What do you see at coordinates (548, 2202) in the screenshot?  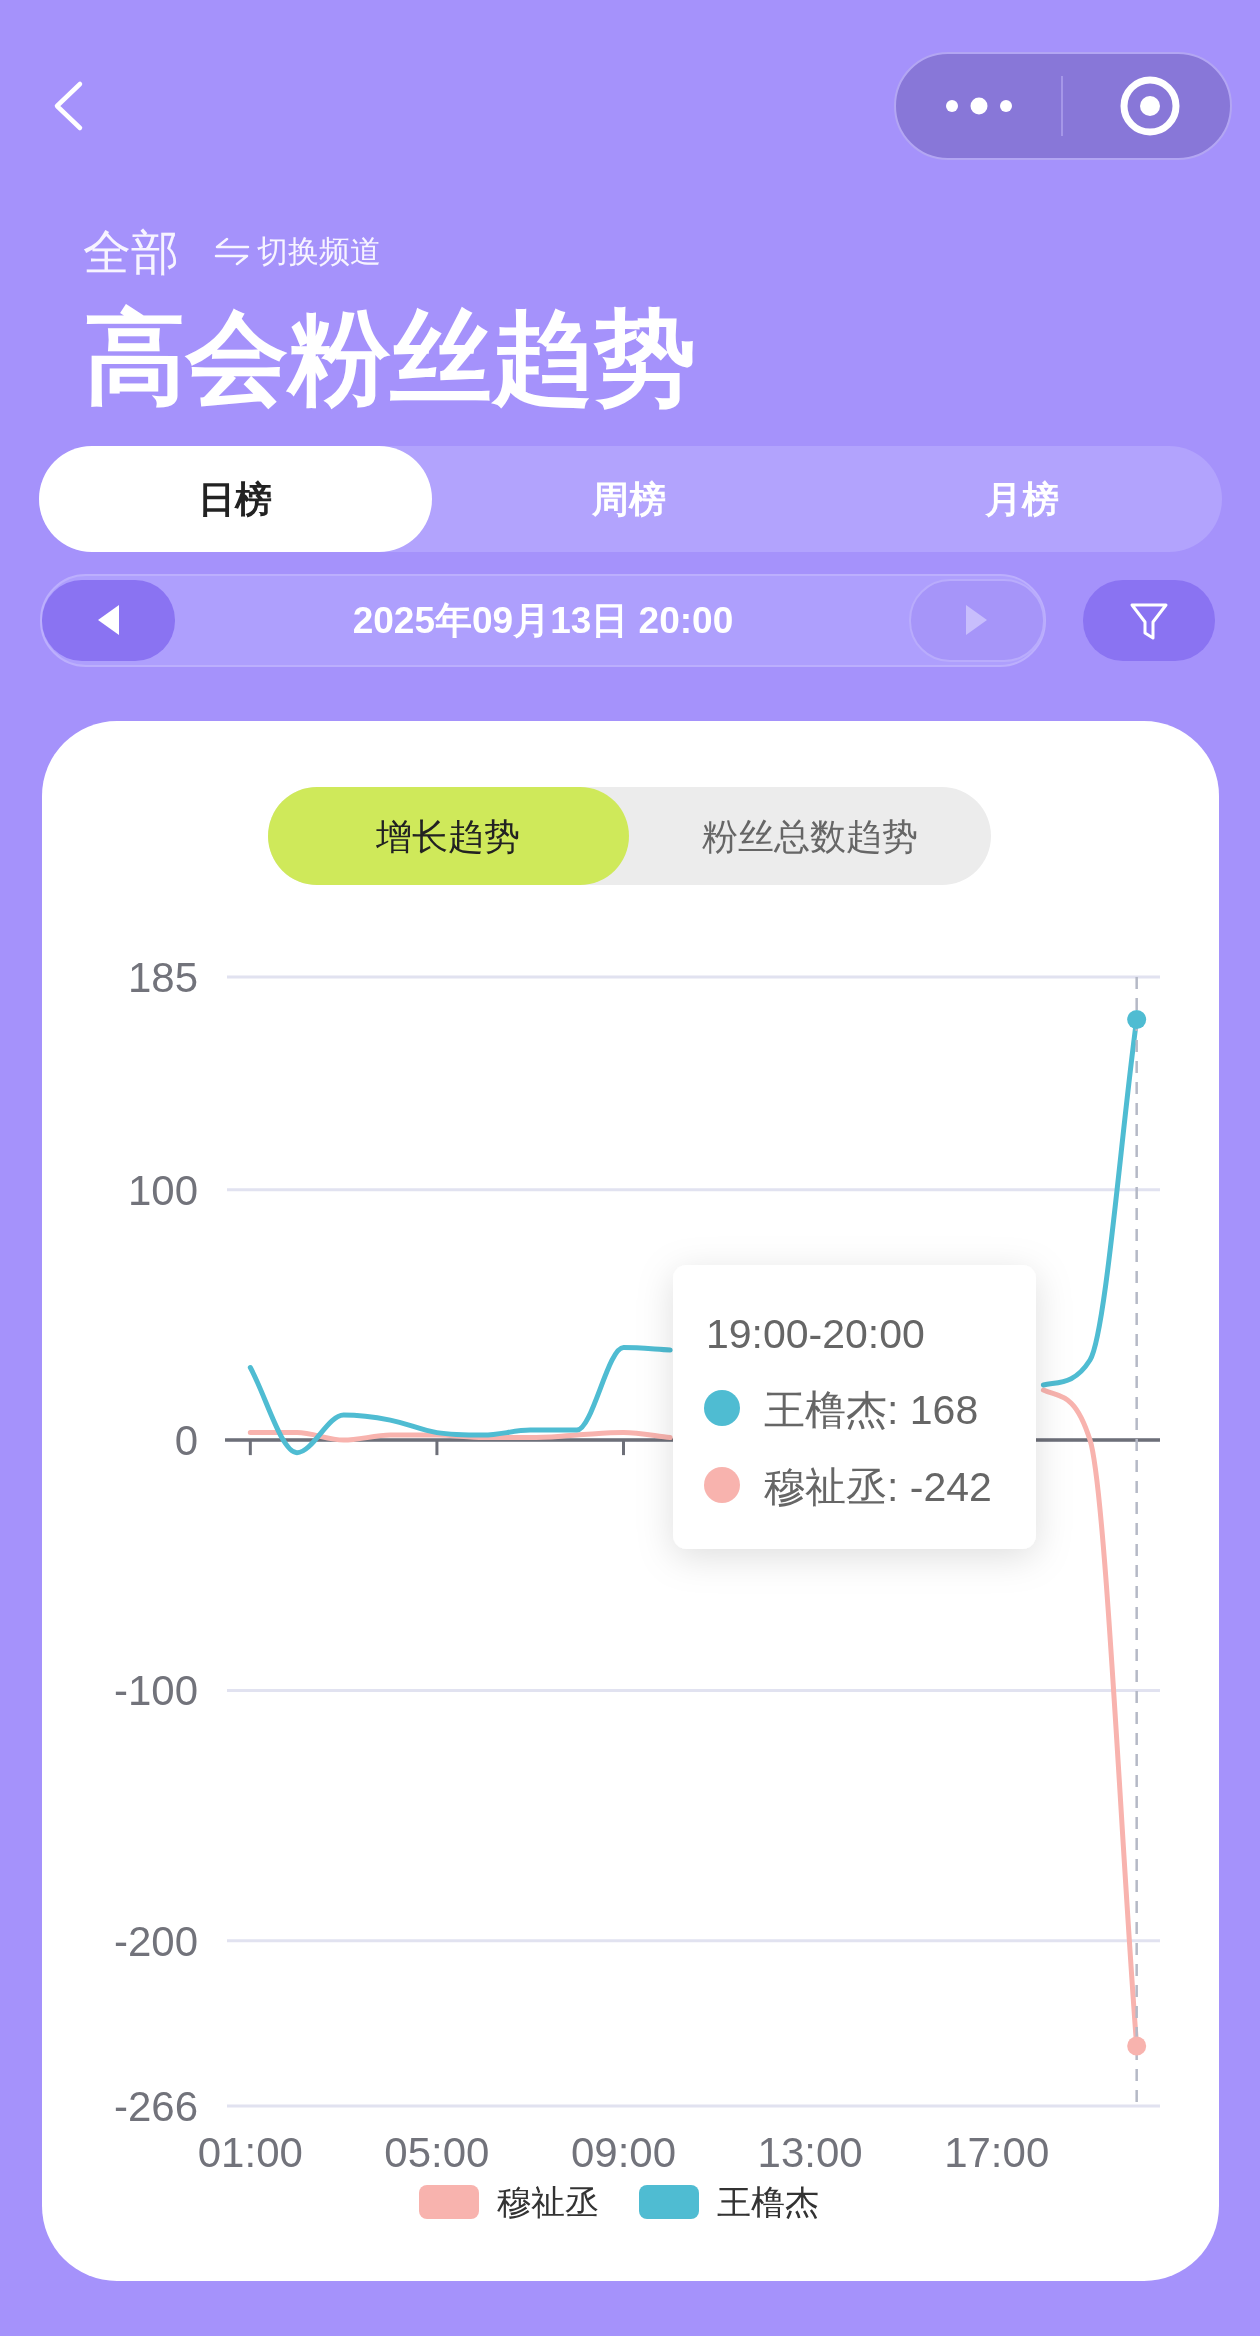 I see `legend-label: 穆祉丞` at bounding box center [548, 2202].